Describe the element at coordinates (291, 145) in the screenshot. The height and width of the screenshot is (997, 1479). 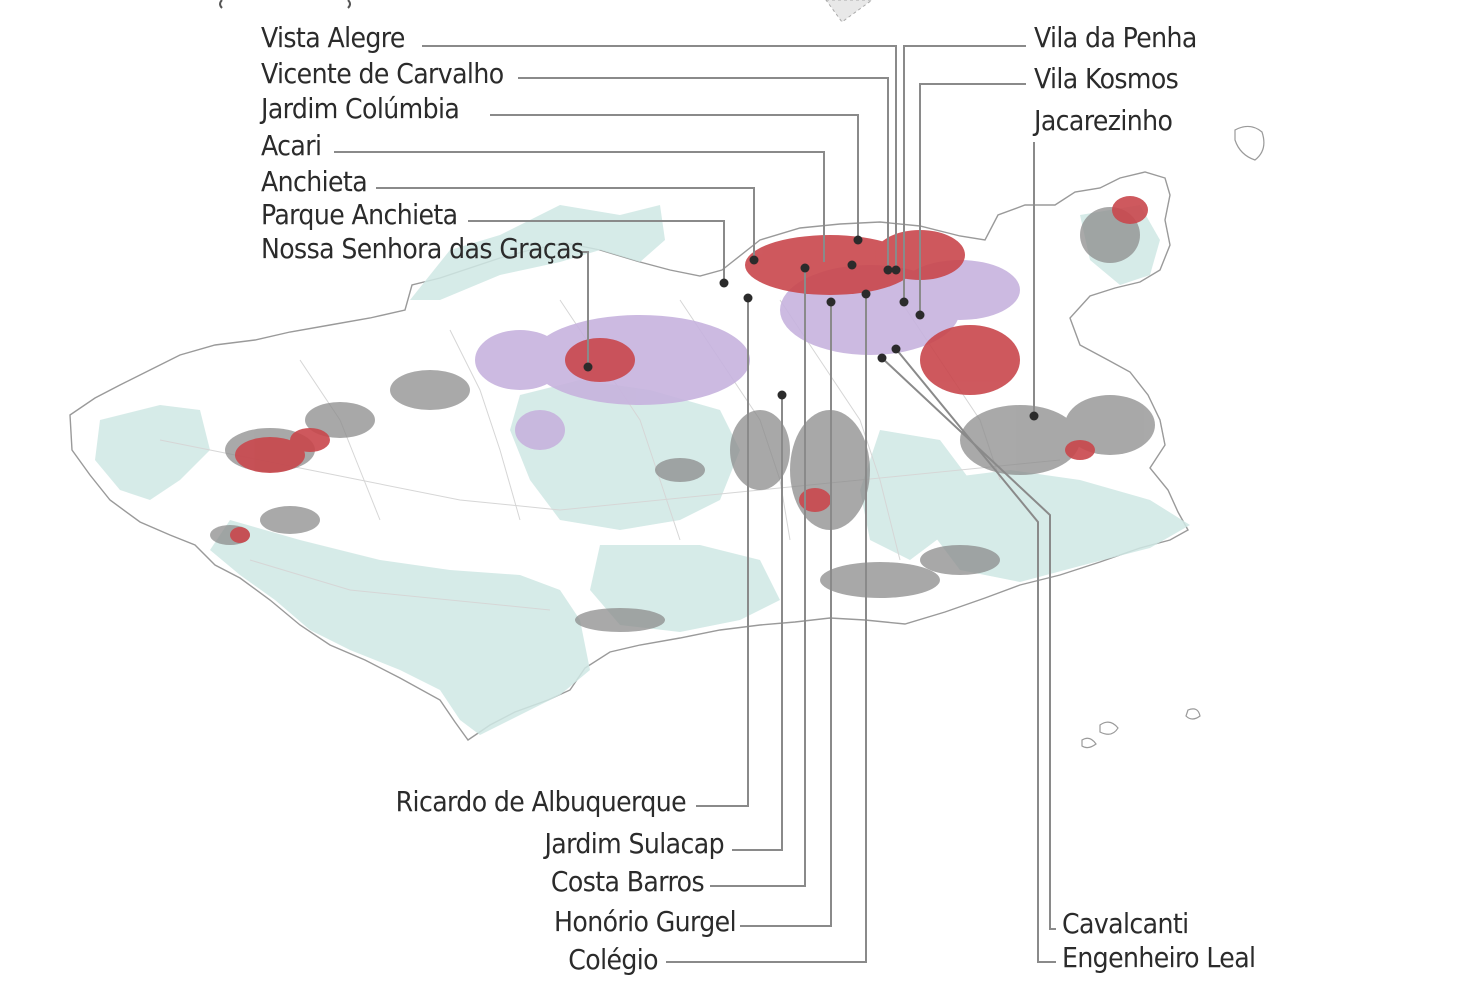
I see `label-acari: Acari` at that location.